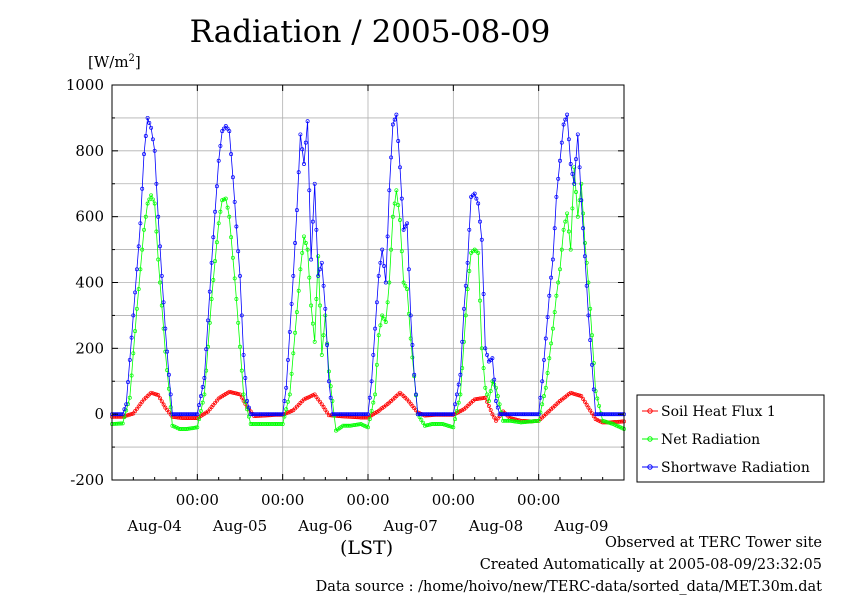 This screenshot has width=842, height=595. I want to click on x-axis-label: (LST), so click(367, 548).